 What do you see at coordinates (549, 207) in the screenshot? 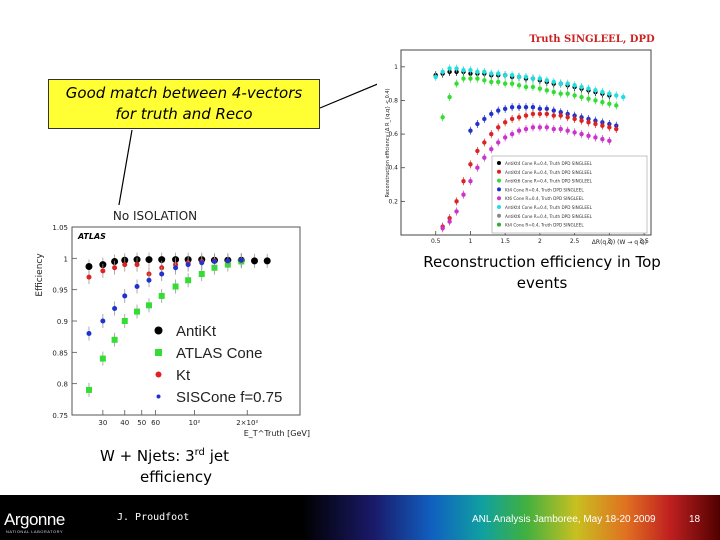
I see `legend-label: AntiKt4 Cone R=0.4, Truth DPD SINGLEEL` at bounding box center [549, 207].